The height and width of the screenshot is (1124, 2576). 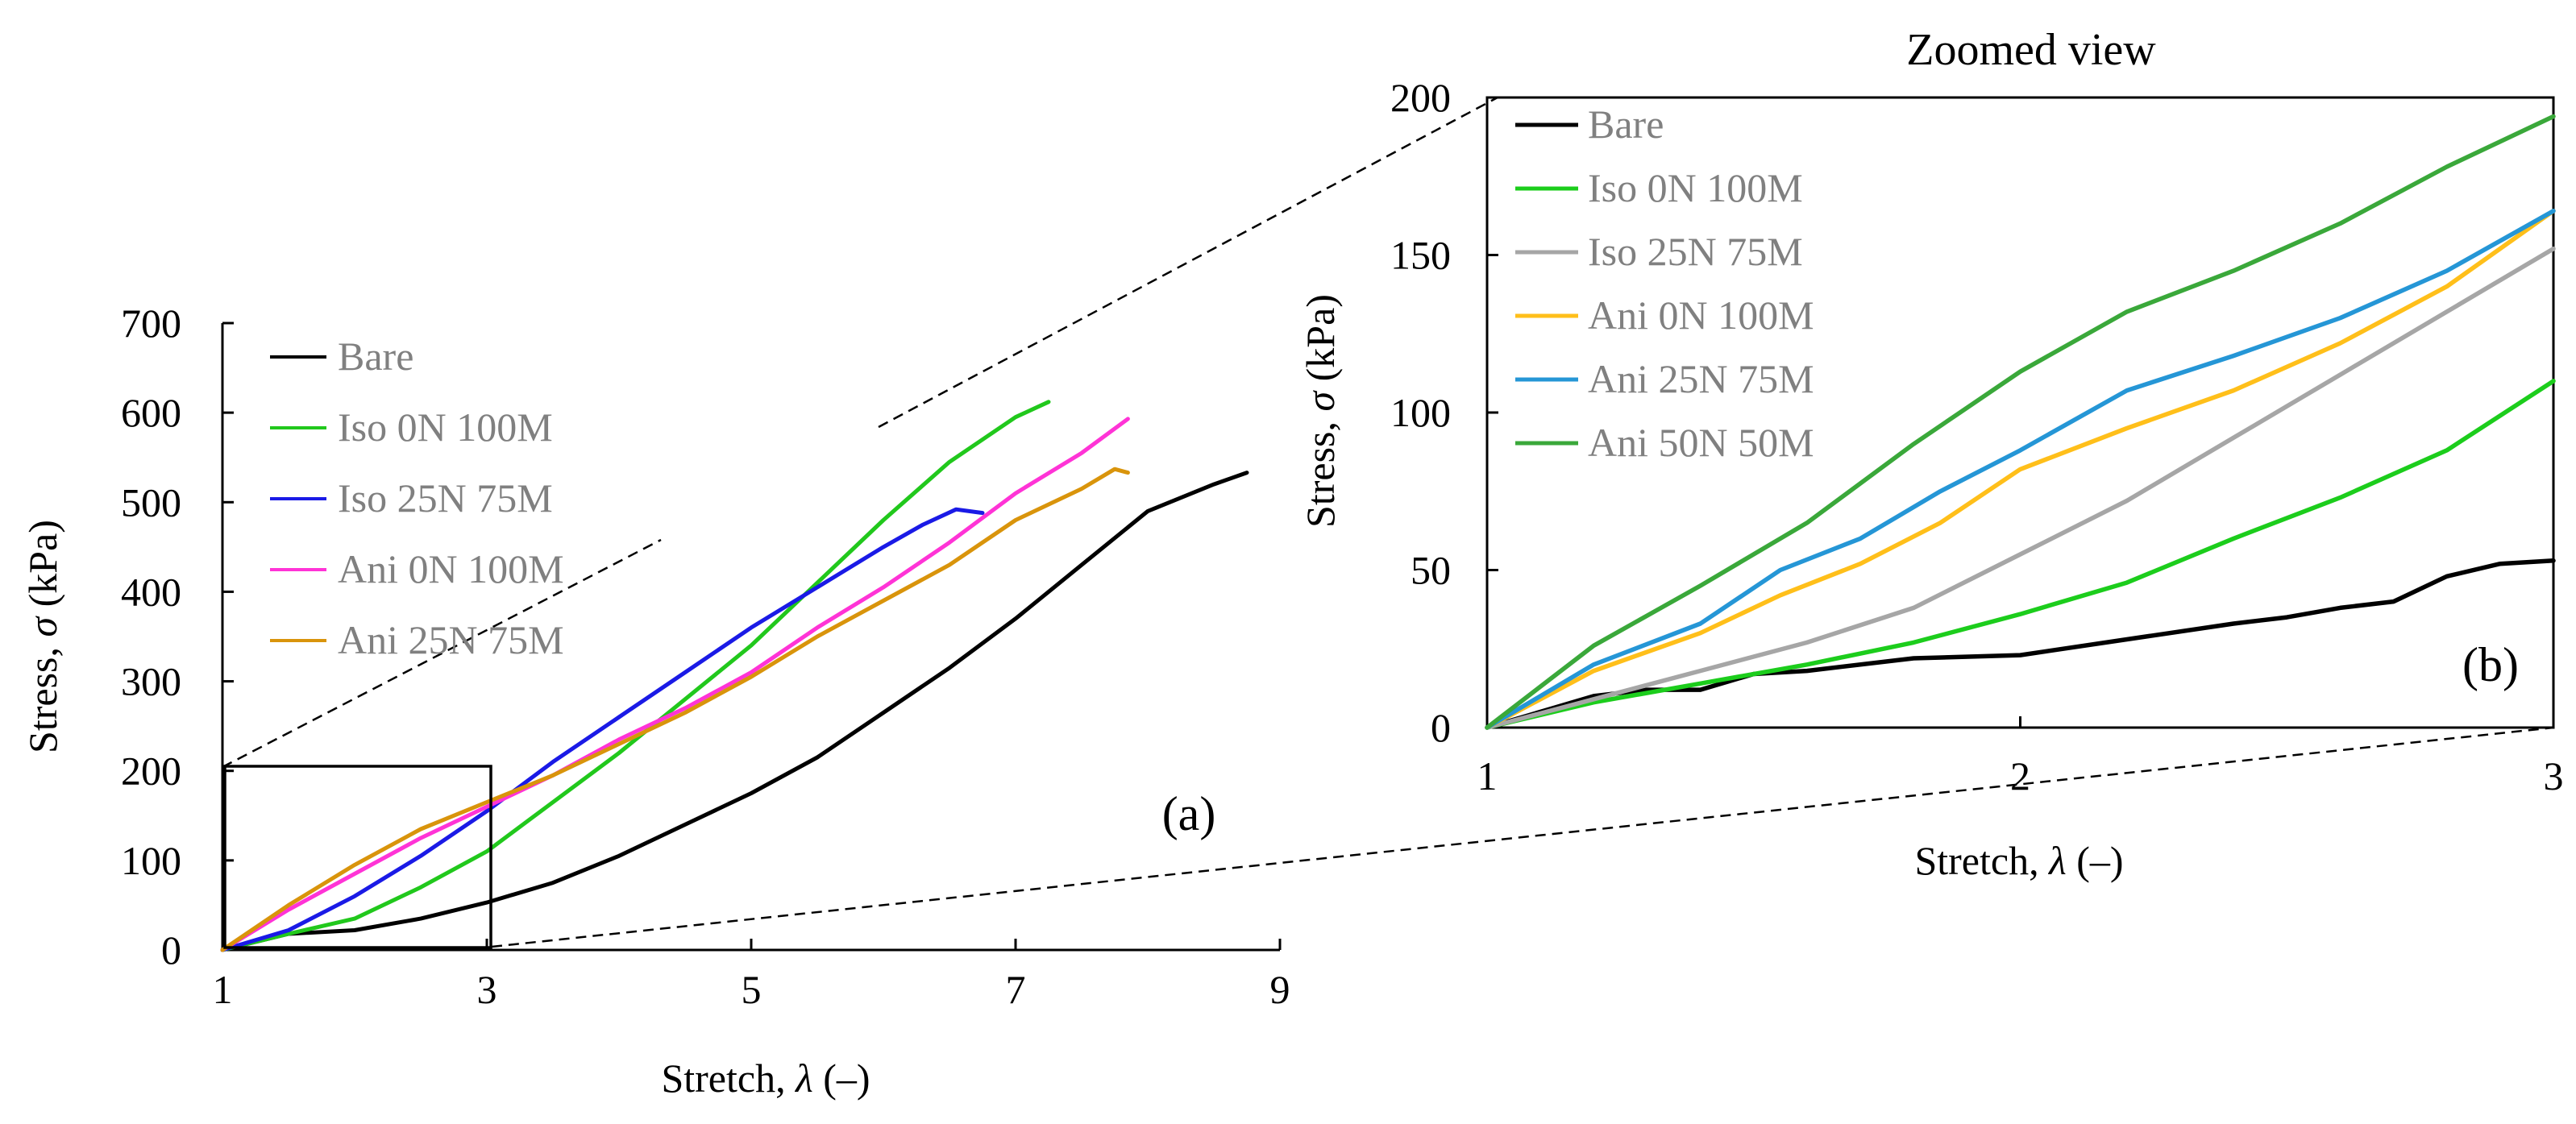 I want to click on a-y-tick-label: 400, so click(x=151, y=591).